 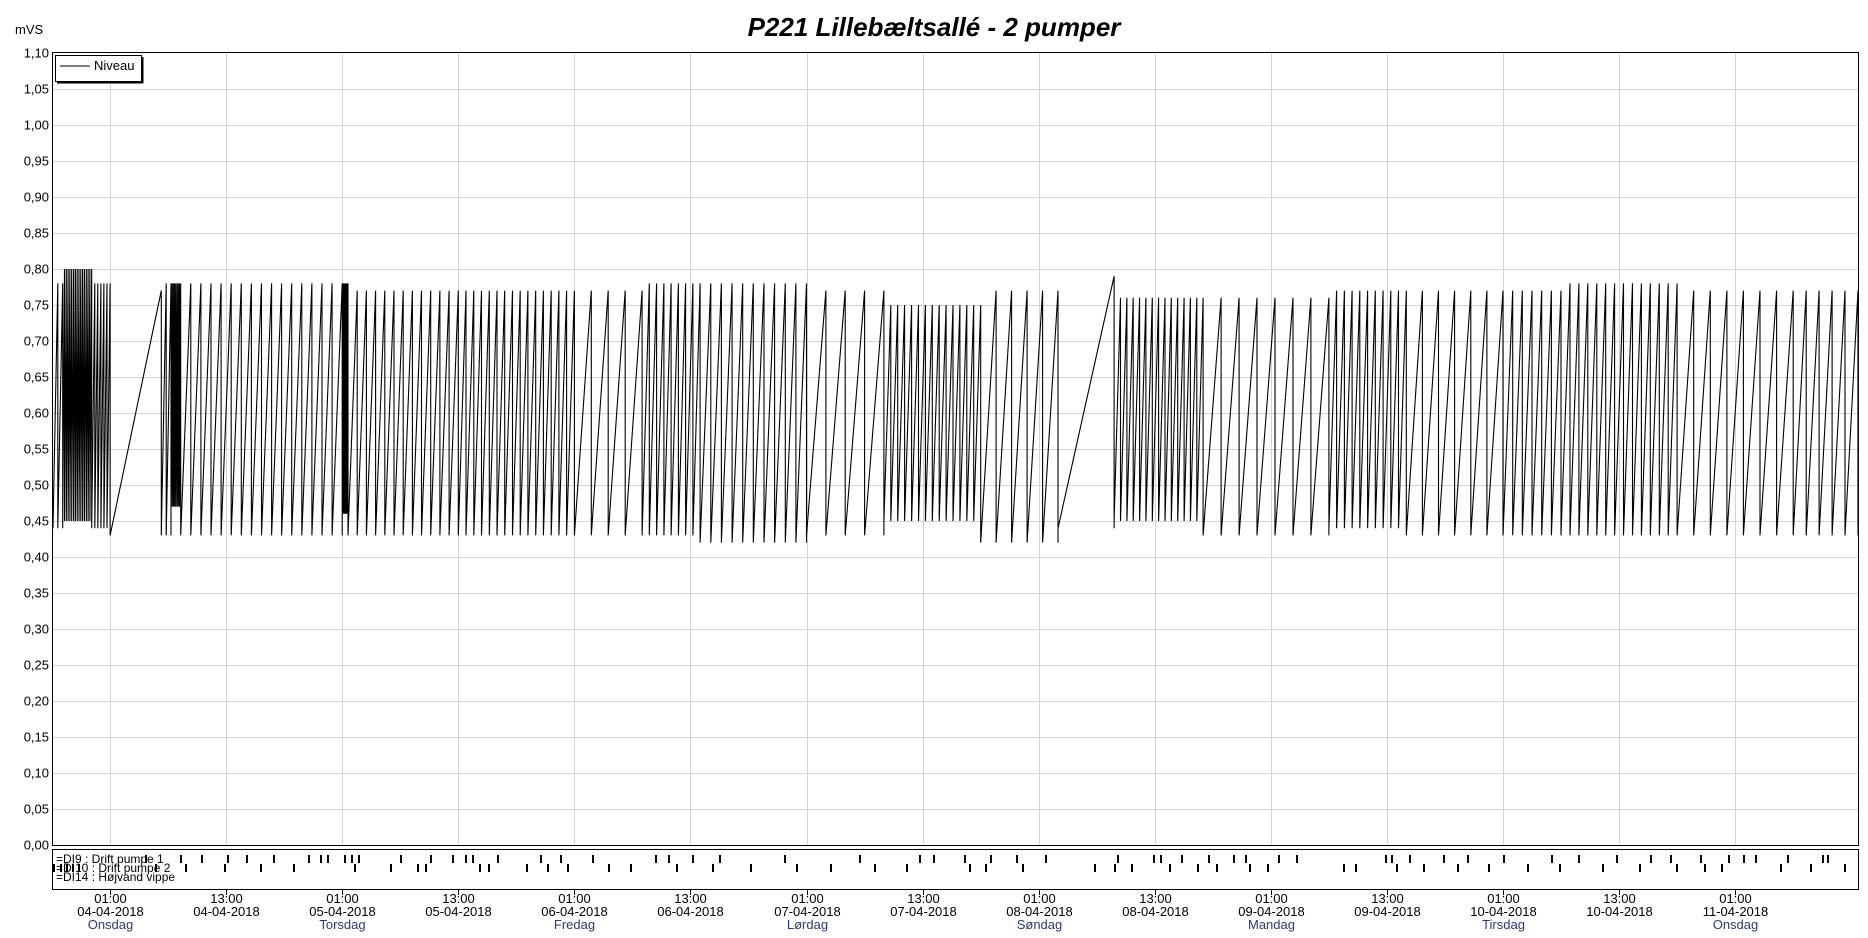 I want to click on x-tick-date: 10-04-2018, so click(x=1619, y=911).